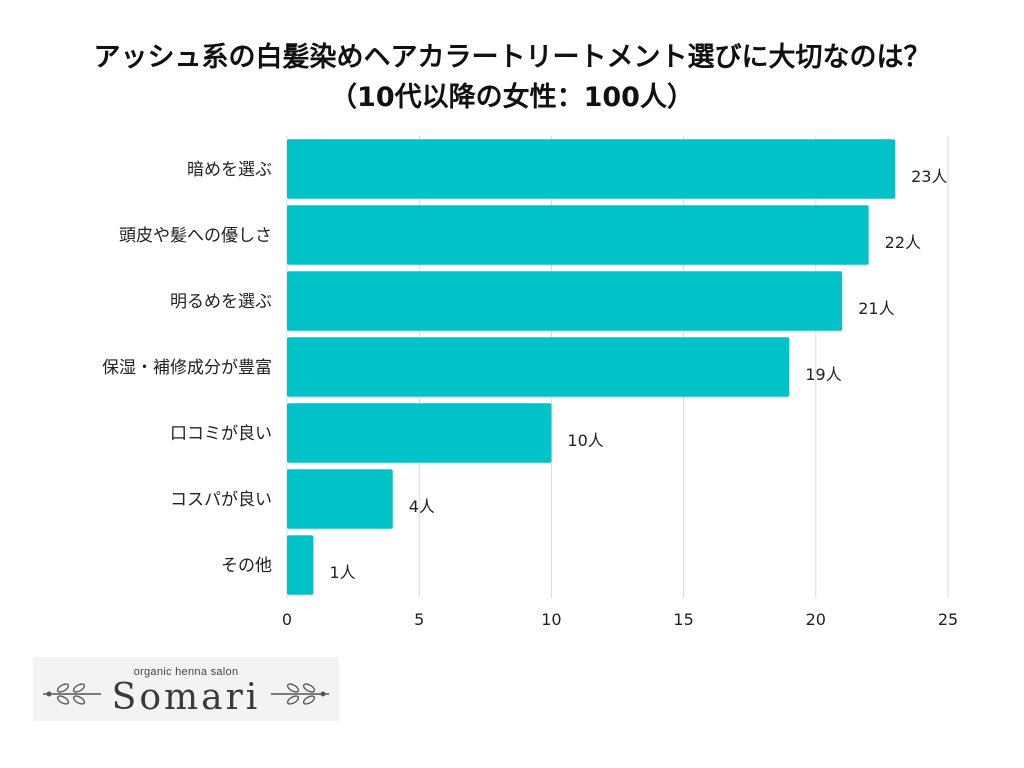 This screenshot has height=768, width=1024. What do you see at coordinates (551, 619) in the screenshot?
I see `x-tick-label: 10` at bounding box center [551, 619].